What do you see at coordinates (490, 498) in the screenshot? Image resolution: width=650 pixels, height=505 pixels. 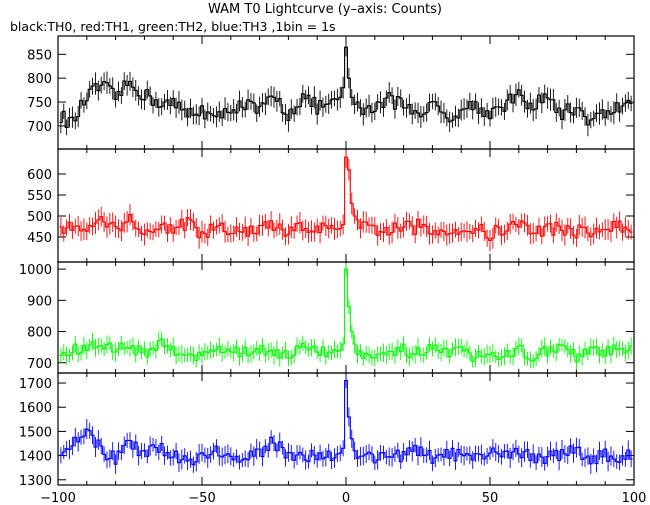 I see `xtick-label: 50` at bounding box center [490, 498].